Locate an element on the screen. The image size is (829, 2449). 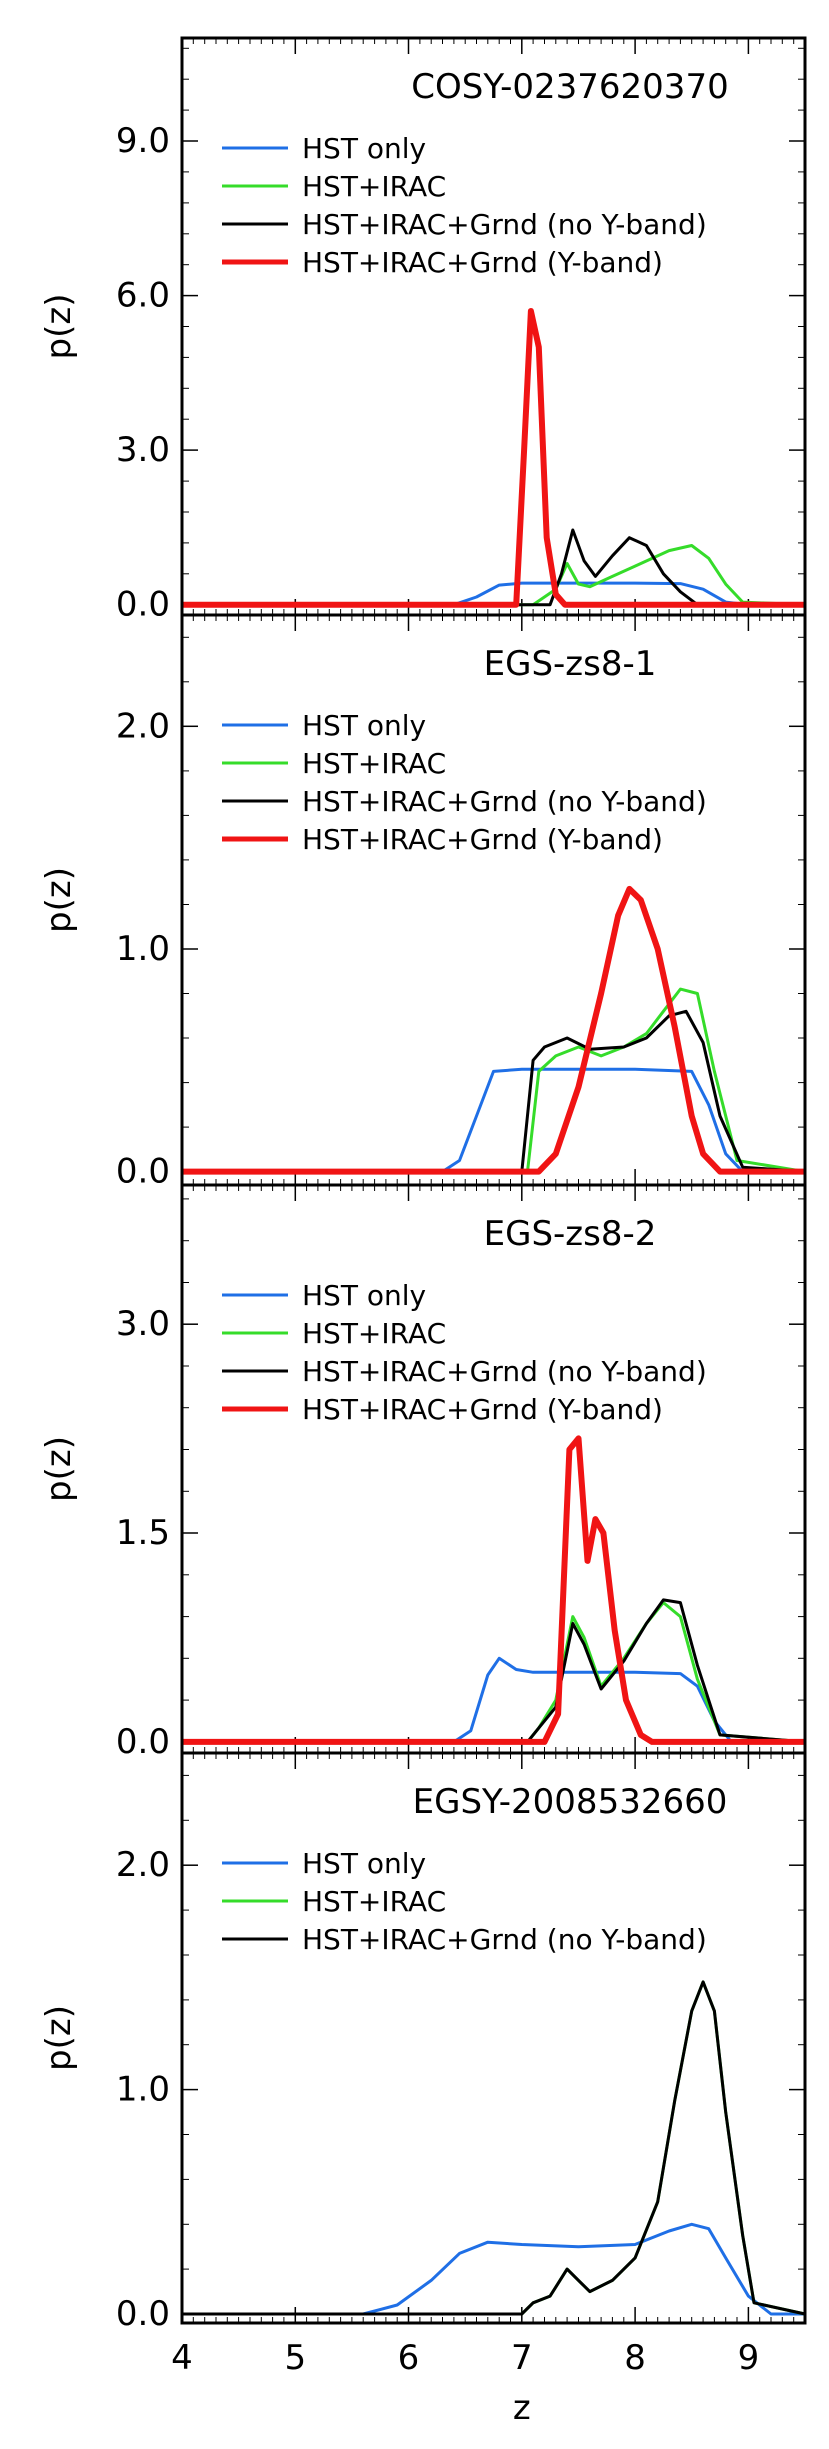
chart-title: EGSY-2008532660 is located at coordinates (570, 1802).